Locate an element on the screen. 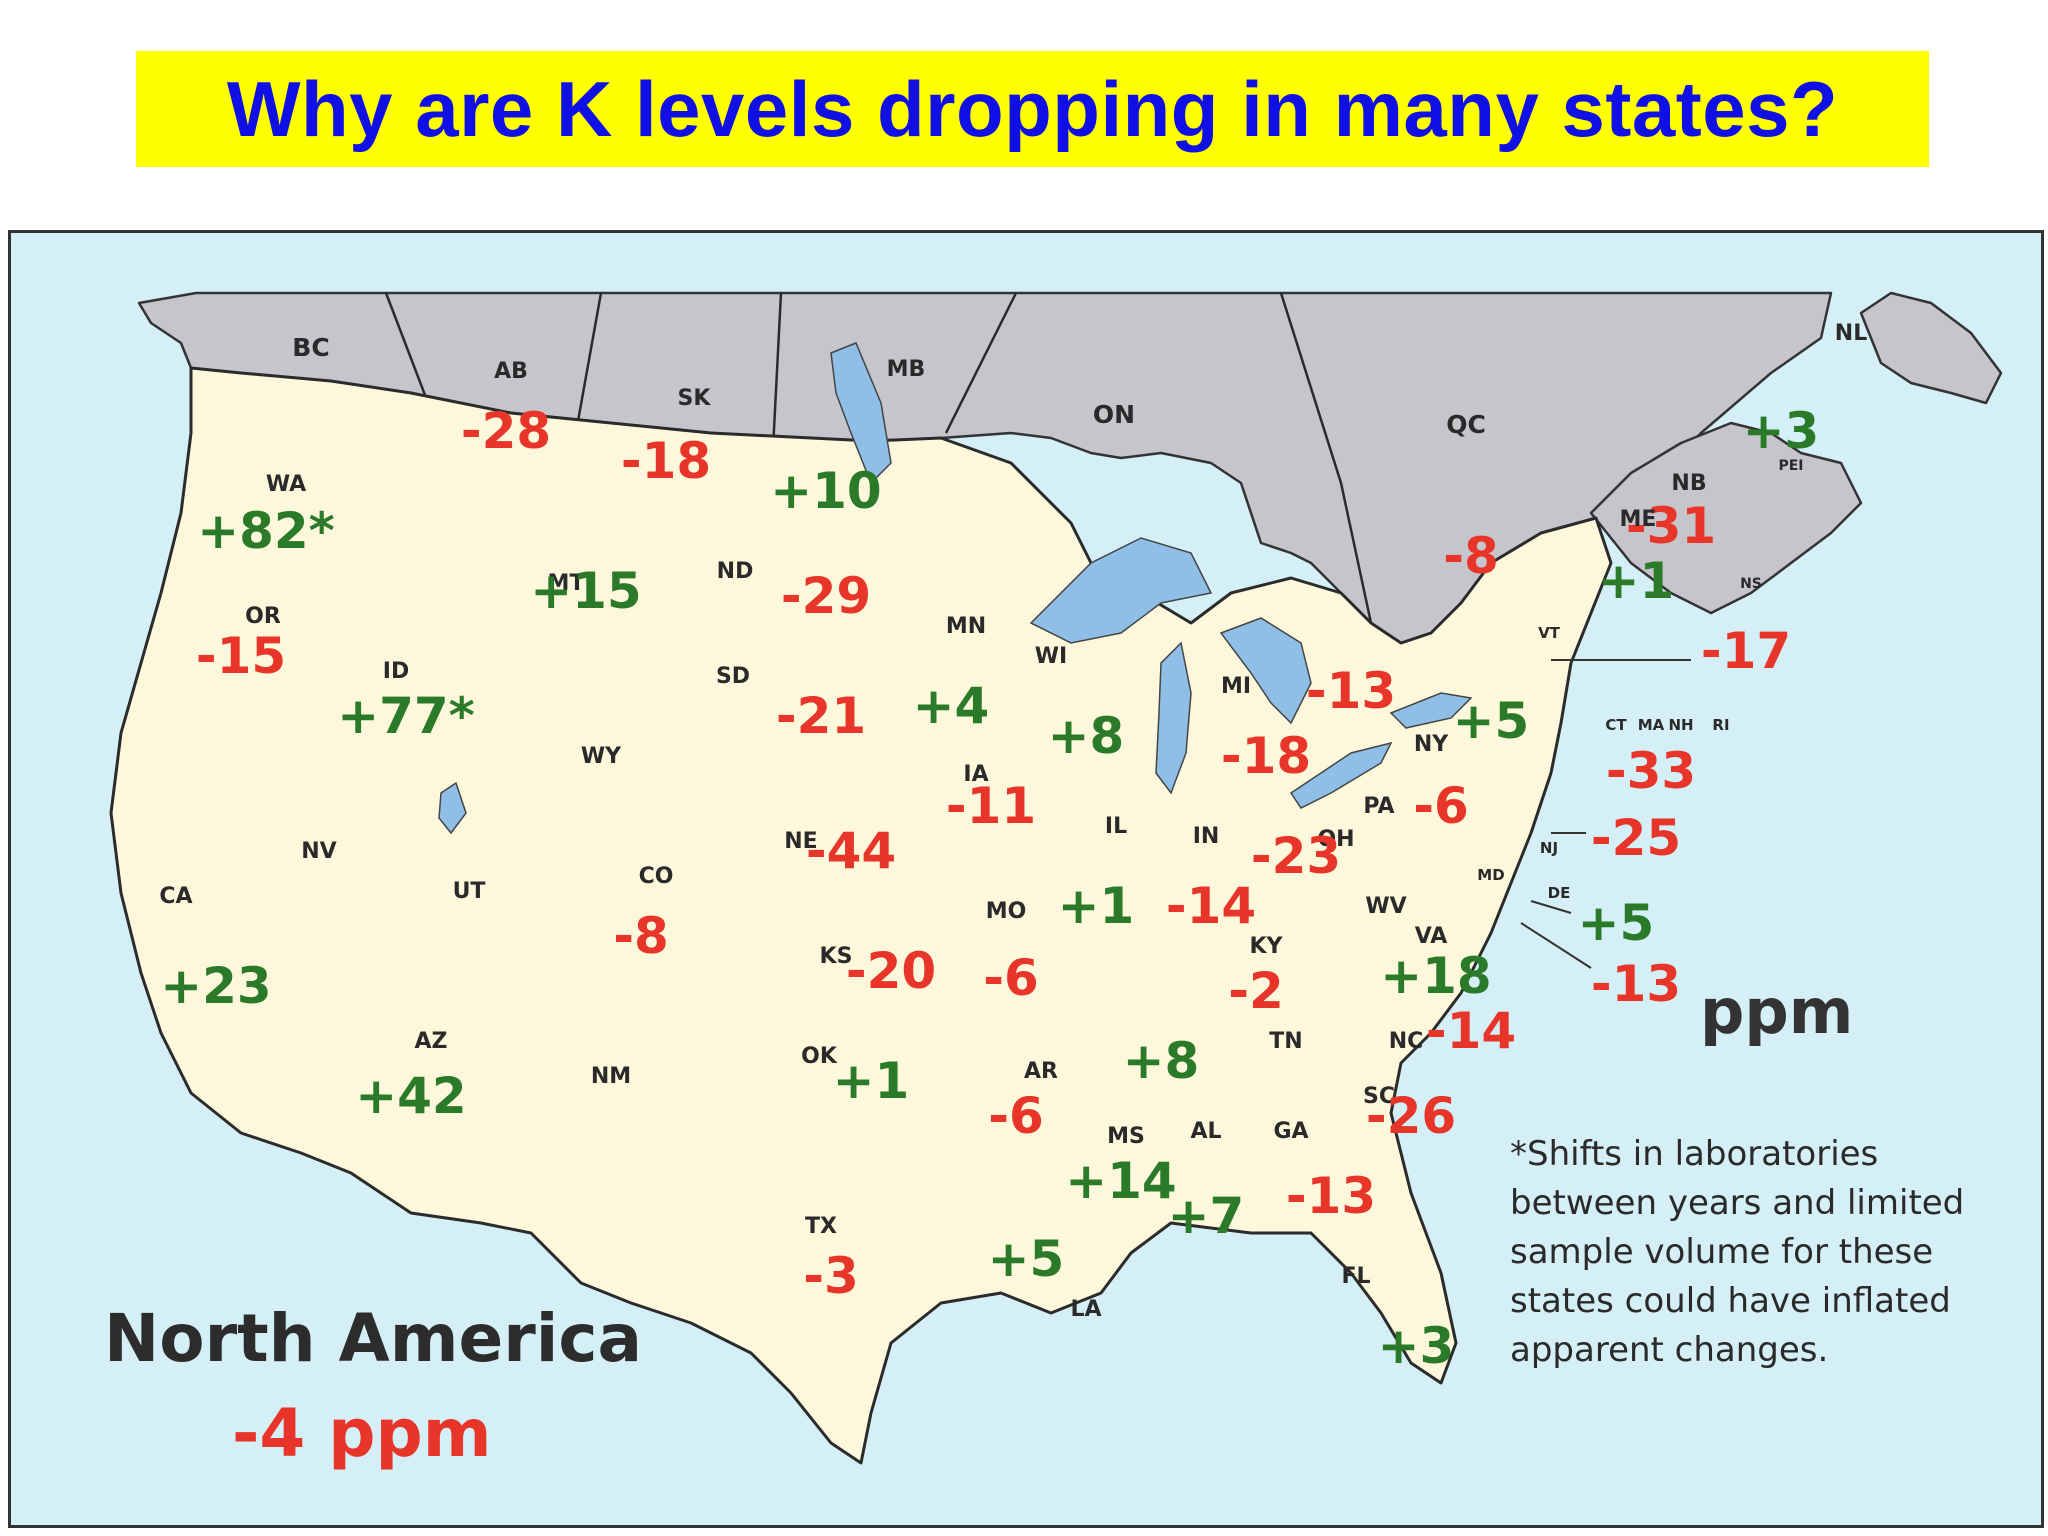 This screenshot has height=1536, width=2048. great-salt-lake is located at coordinates (452, 808).